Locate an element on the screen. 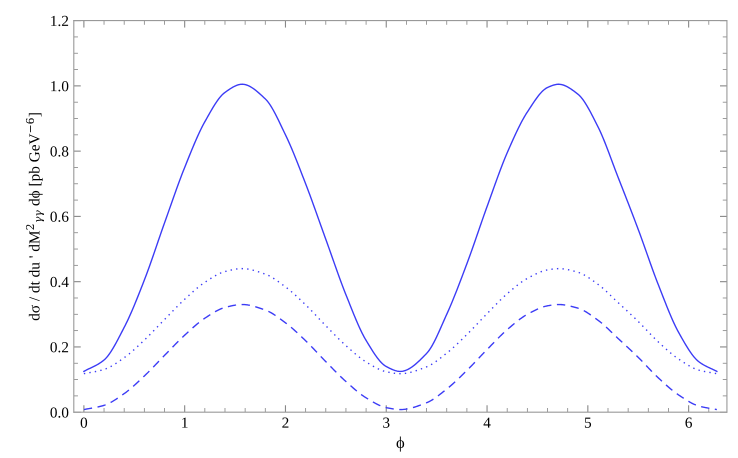 Image resolution: width=738 pixels, height=458 pixels. y-tick-label: 0.2 is located at coordinates (59, 347).